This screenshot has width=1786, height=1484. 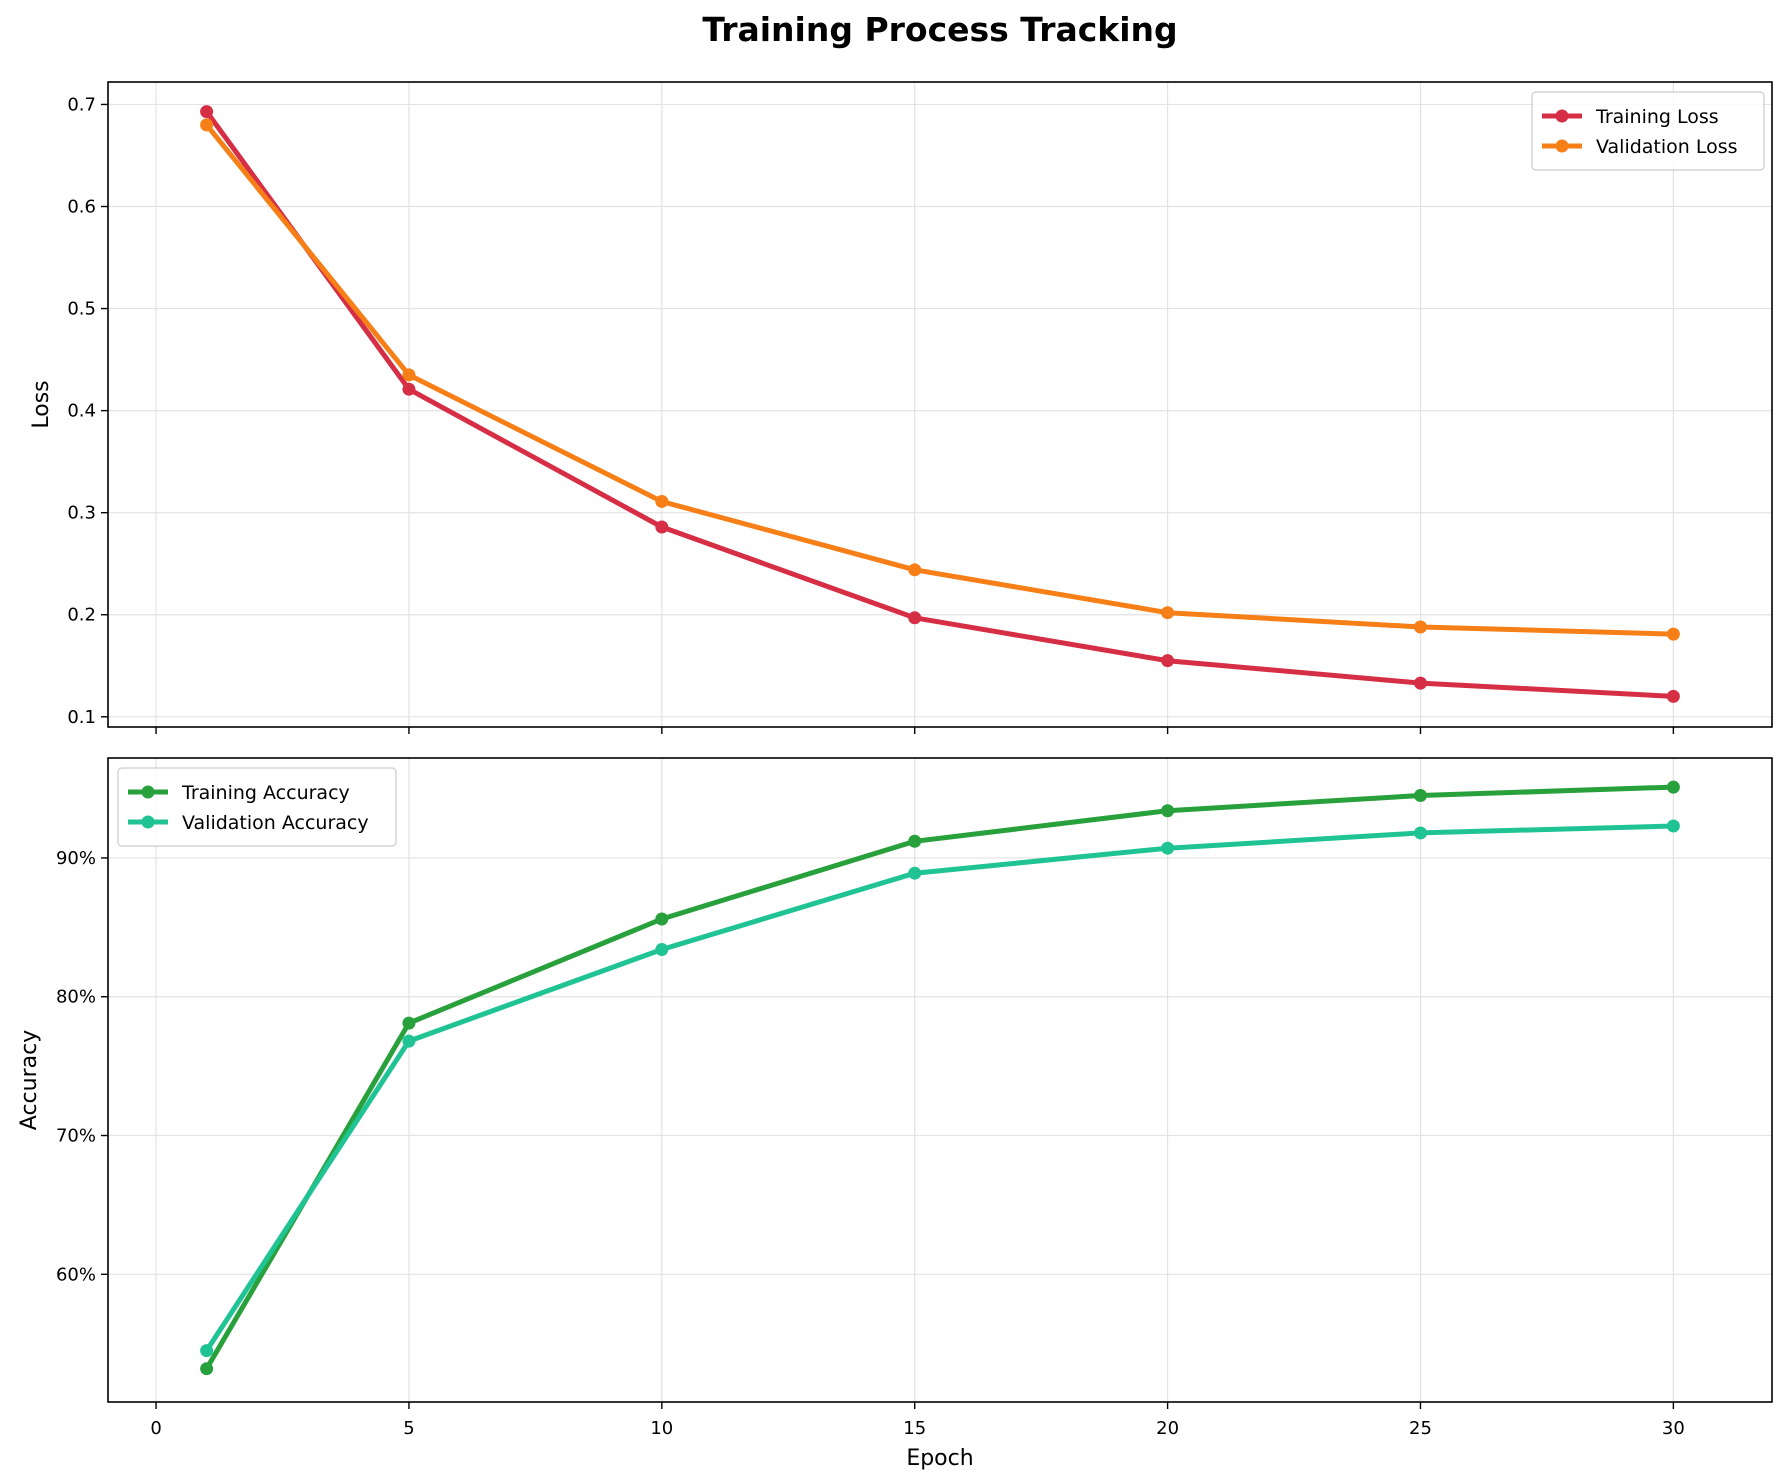 What do you see at coordinates (81, 615) in the screenshot?
I see `loss-ytick-label: 0.2` at bounding box center [81, 615].